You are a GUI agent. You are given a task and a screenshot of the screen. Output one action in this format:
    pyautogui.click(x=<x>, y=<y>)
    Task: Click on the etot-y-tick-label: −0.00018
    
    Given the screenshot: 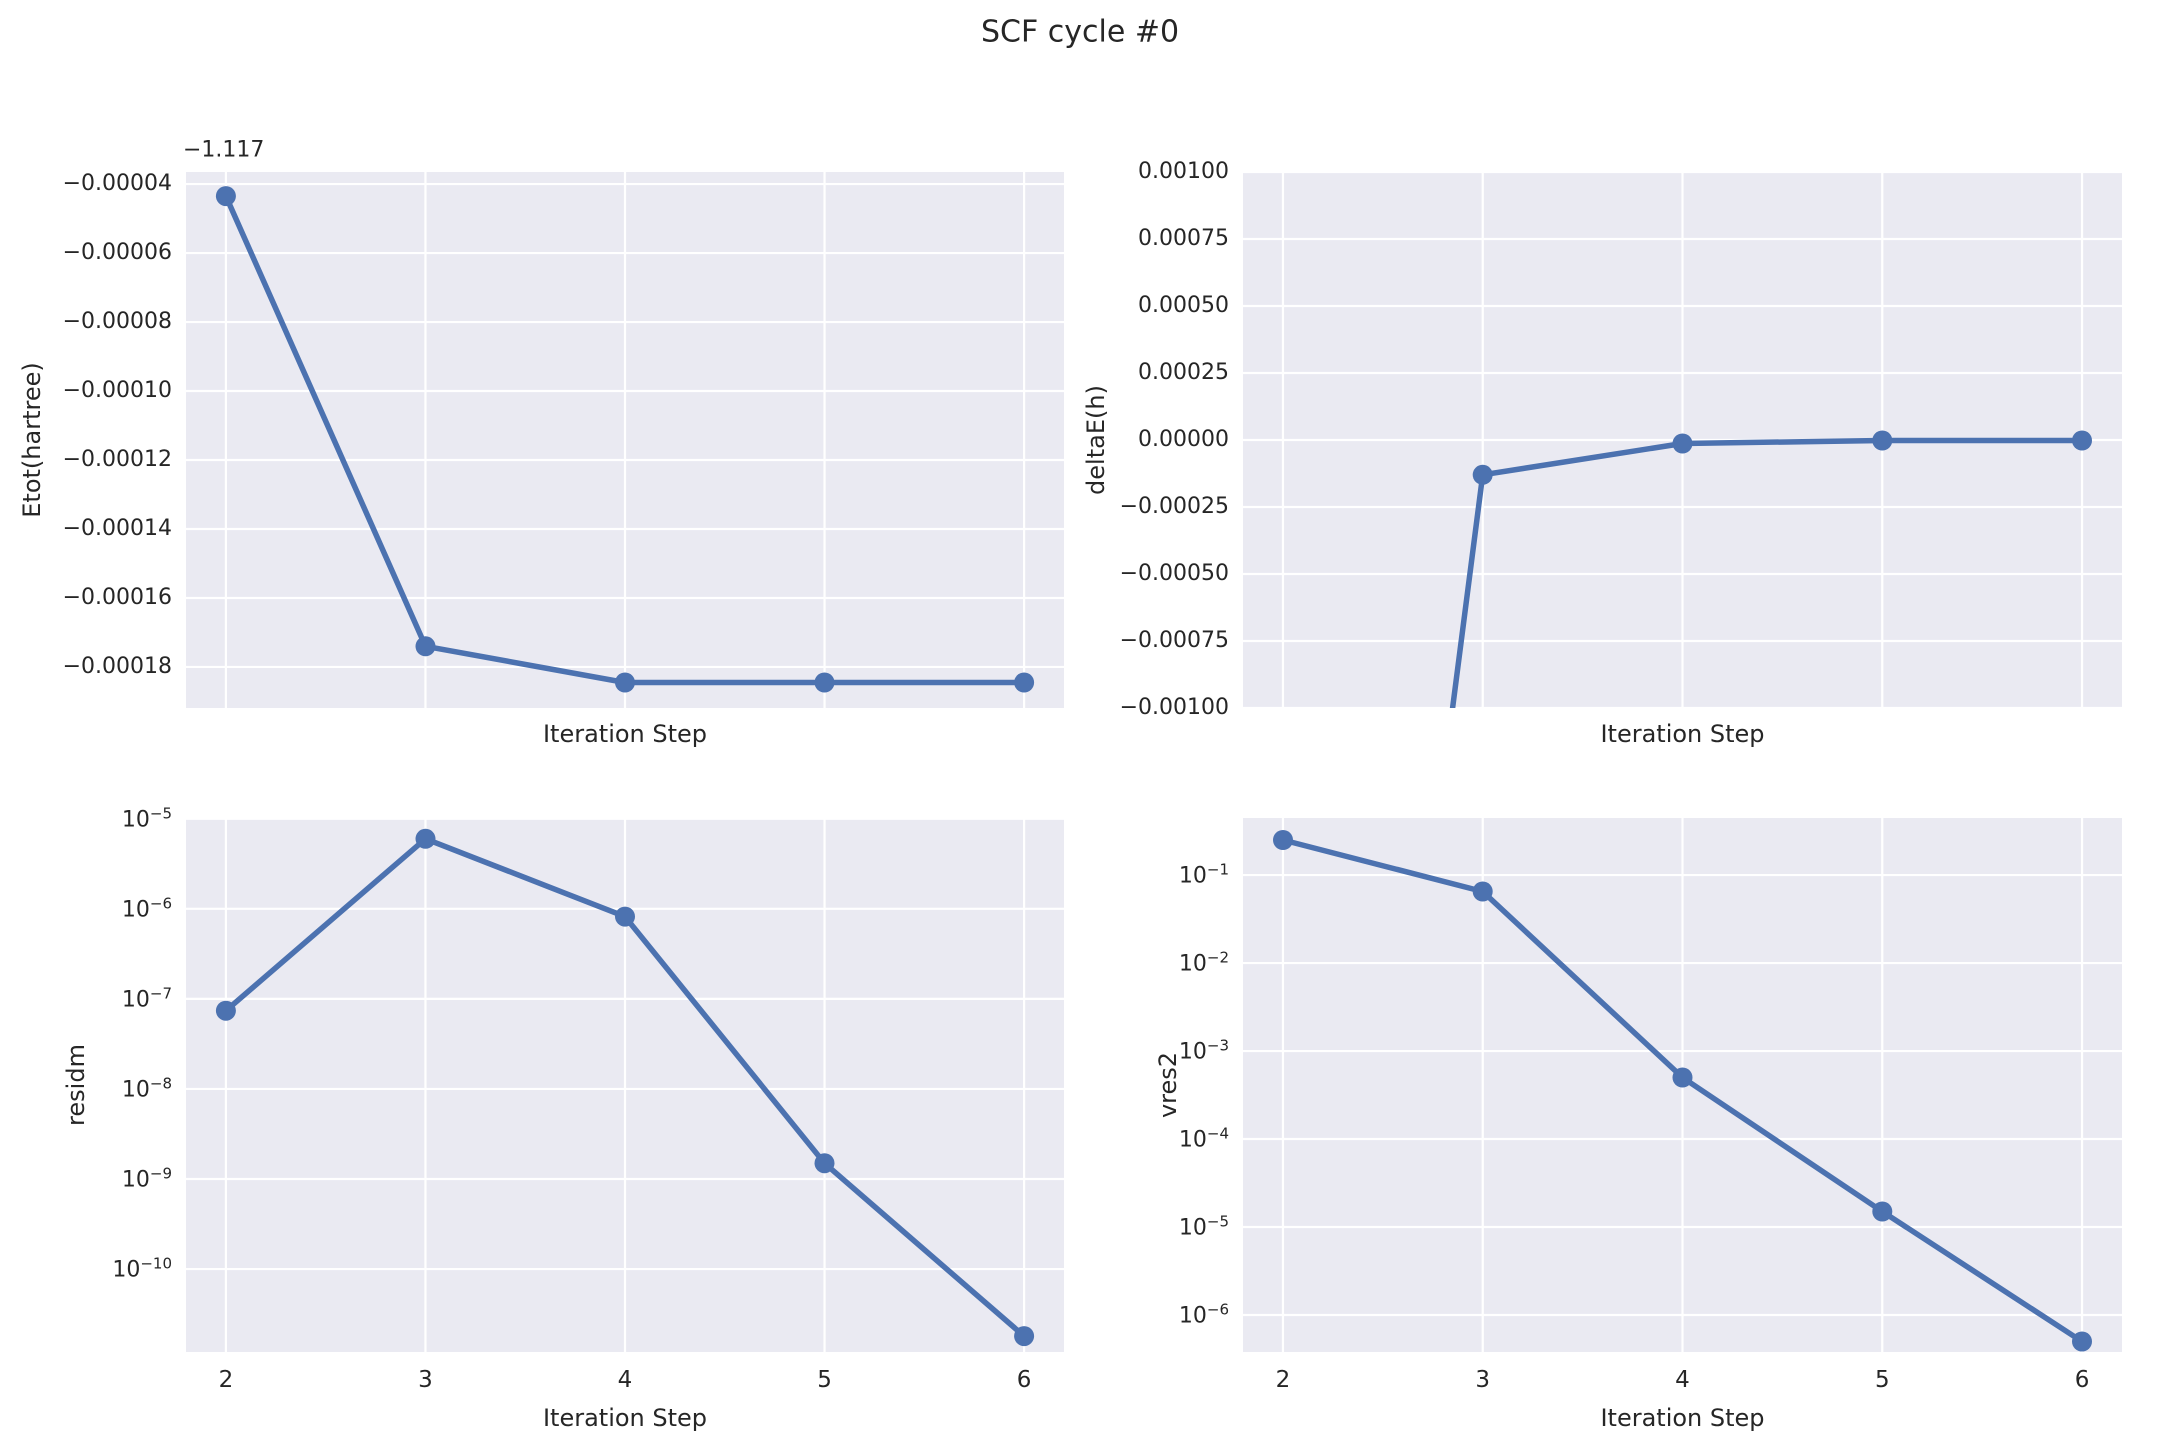 What is the action you would take?
    pyautogui.click(x=117, y=666)
    